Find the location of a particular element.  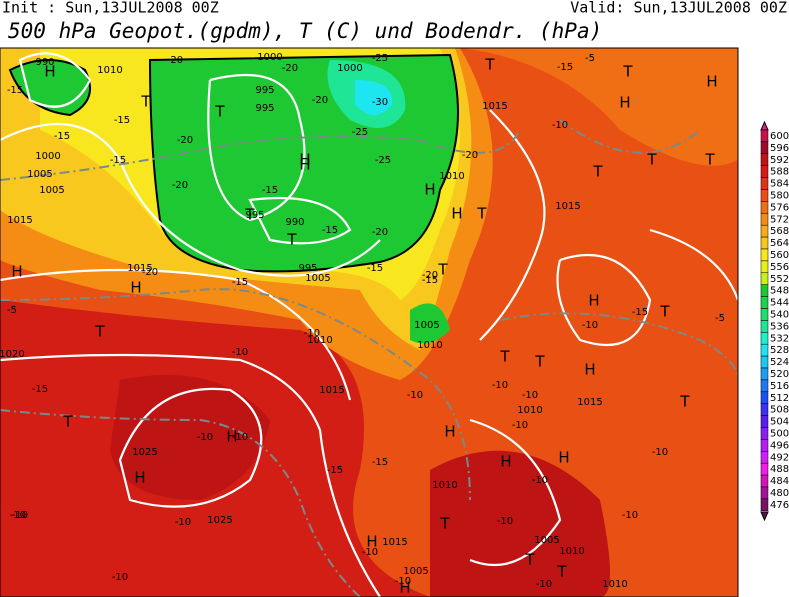

colorbar-label: 584 is located at coordinates (779, 184).